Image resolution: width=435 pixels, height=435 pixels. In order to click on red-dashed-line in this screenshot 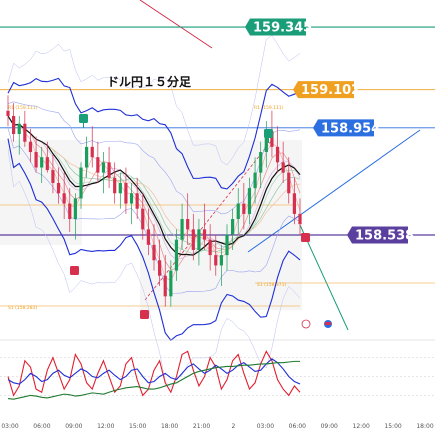, I will do `click(208, 220)`.